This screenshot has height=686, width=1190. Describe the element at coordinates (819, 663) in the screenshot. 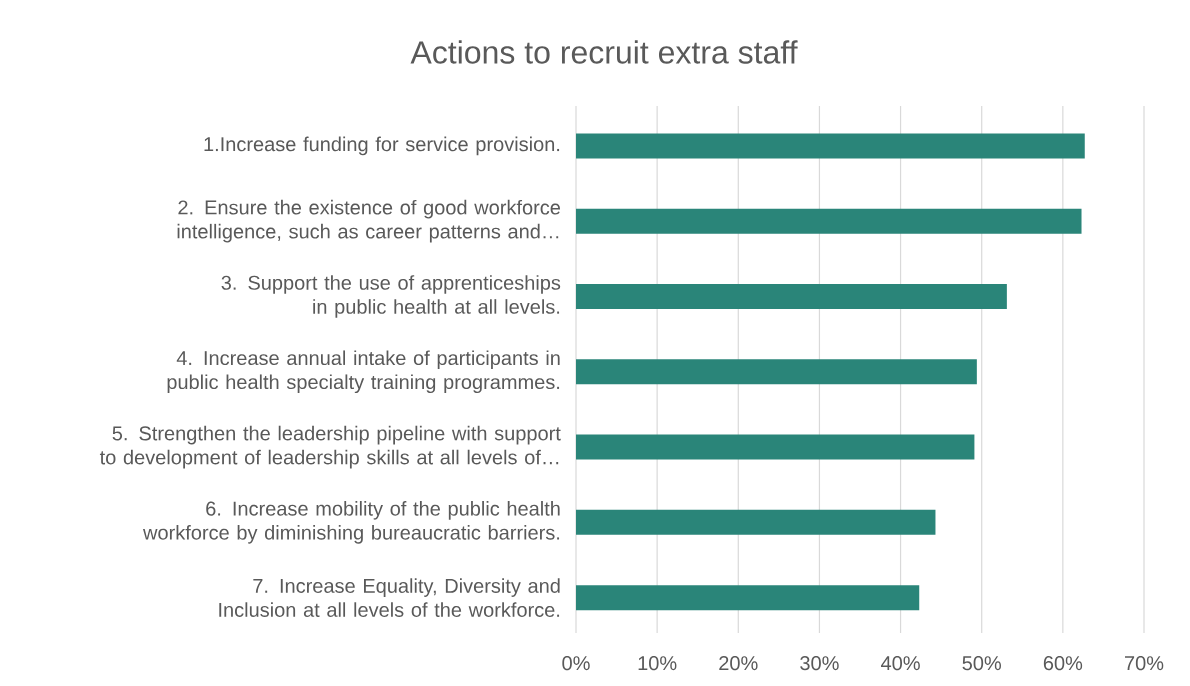

I see `x-tick-label: 30%` at that location.